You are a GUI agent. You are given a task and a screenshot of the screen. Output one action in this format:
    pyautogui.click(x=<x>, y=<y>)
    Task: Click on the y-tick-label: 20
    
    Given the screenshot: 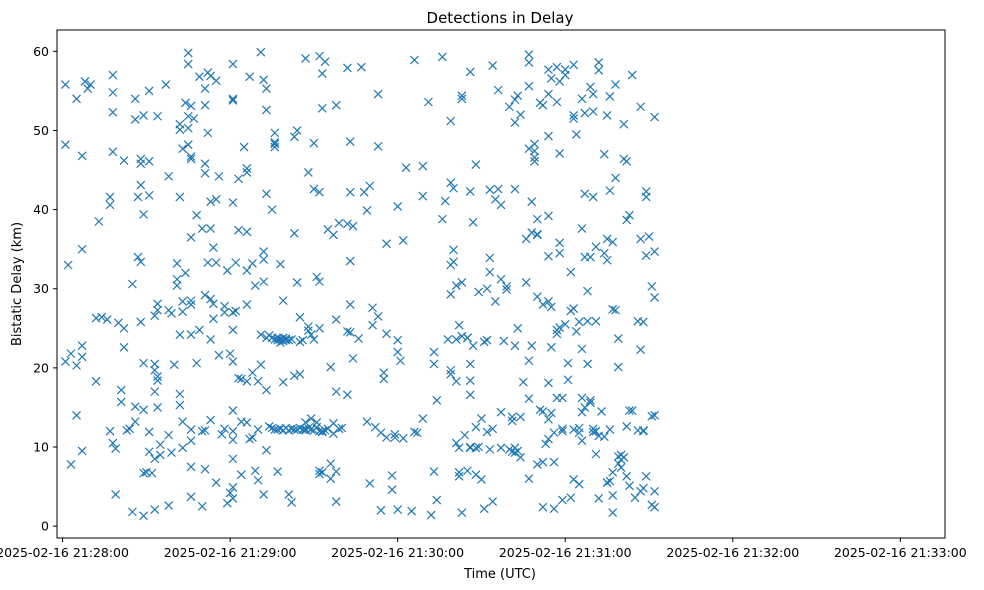 What is the action you would take?
    pyautogui.click(x=41, y=367)
    